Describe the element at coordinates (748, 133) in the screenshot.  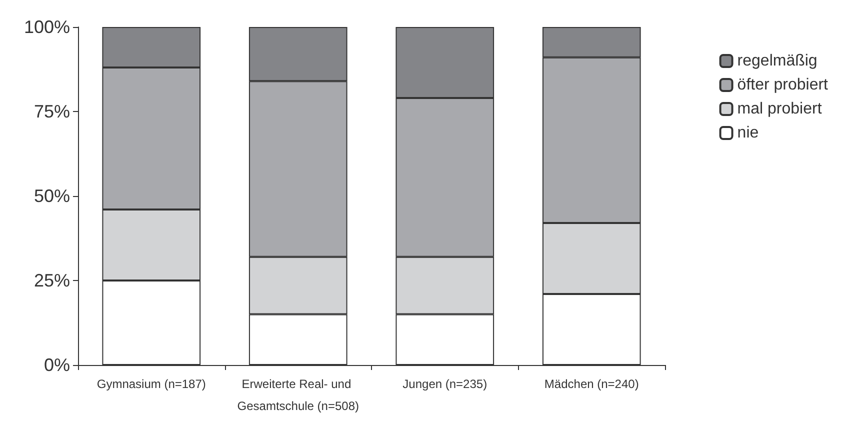
I see `legend-label: nie` at that location.